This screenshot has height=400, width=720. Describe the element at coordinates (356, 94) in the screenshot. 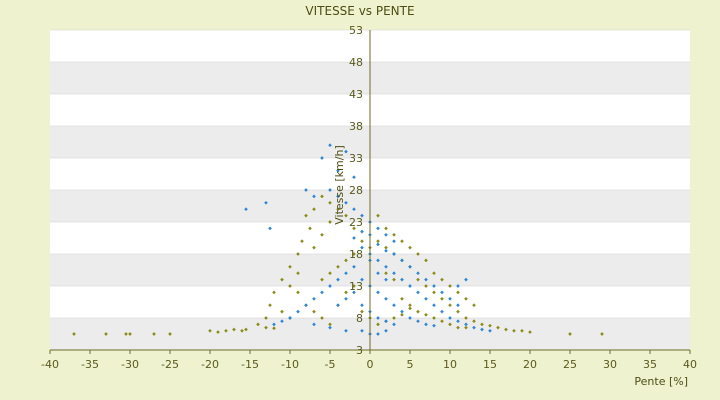

I see `y-tick-label: 43` at that location.